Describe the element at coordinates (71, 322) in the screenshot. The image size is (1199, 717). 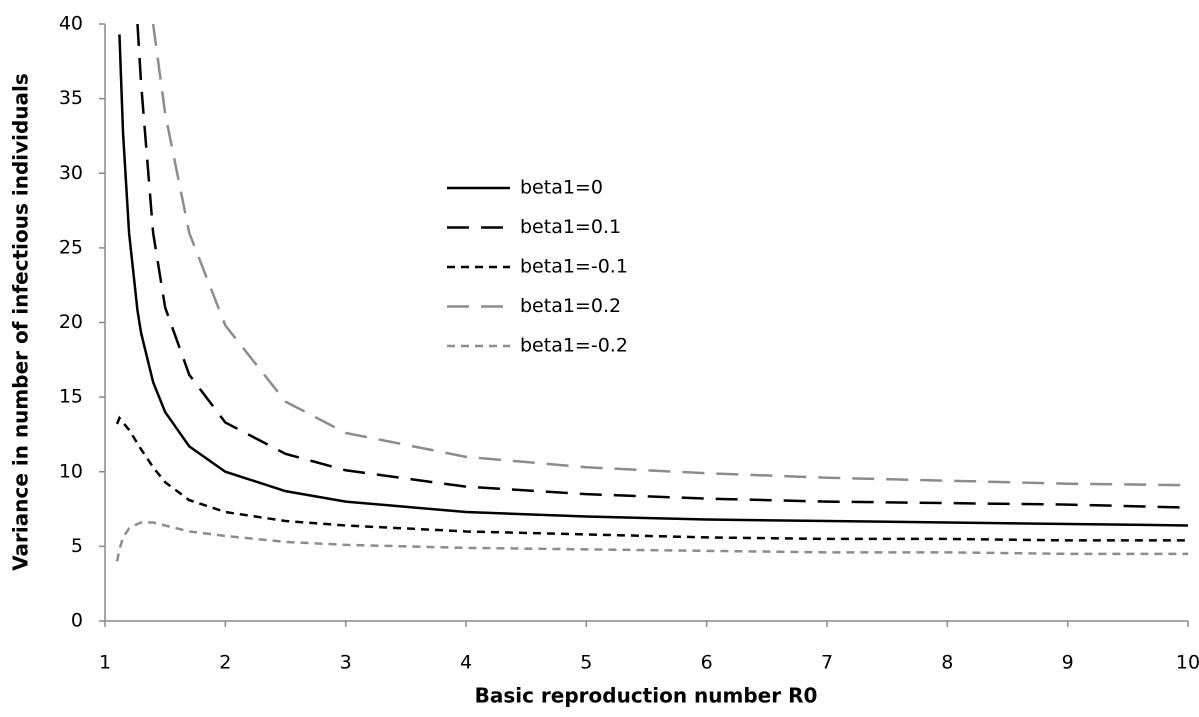
I see `y-tick-label: 20` at that location.